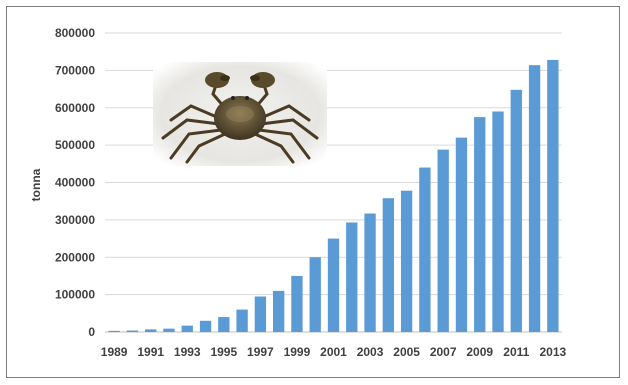 The image size is (628, 385). What do you see at coordinates (187, 328) in the screenshot?
I see `bar-1993` at bounding box center [187, 328].